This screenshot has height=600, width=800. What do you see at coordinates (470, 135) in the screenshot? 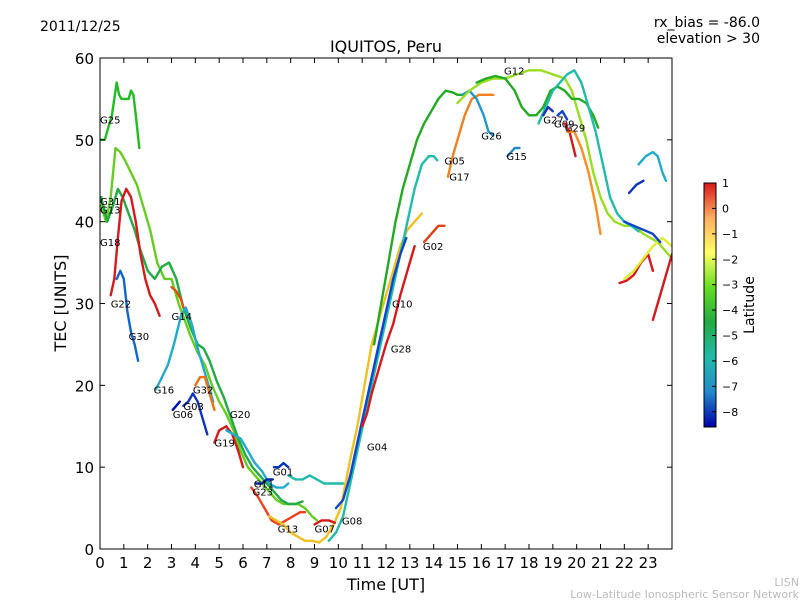
I see `series-G17` at bounding box center [470, 135].